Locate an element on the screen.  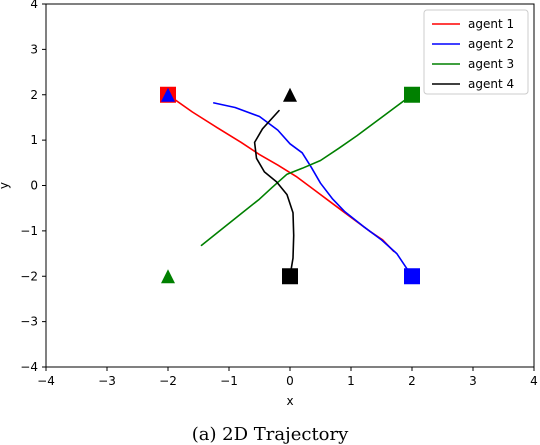
x-tick-label: 3 is located at coordinates (473, 381).